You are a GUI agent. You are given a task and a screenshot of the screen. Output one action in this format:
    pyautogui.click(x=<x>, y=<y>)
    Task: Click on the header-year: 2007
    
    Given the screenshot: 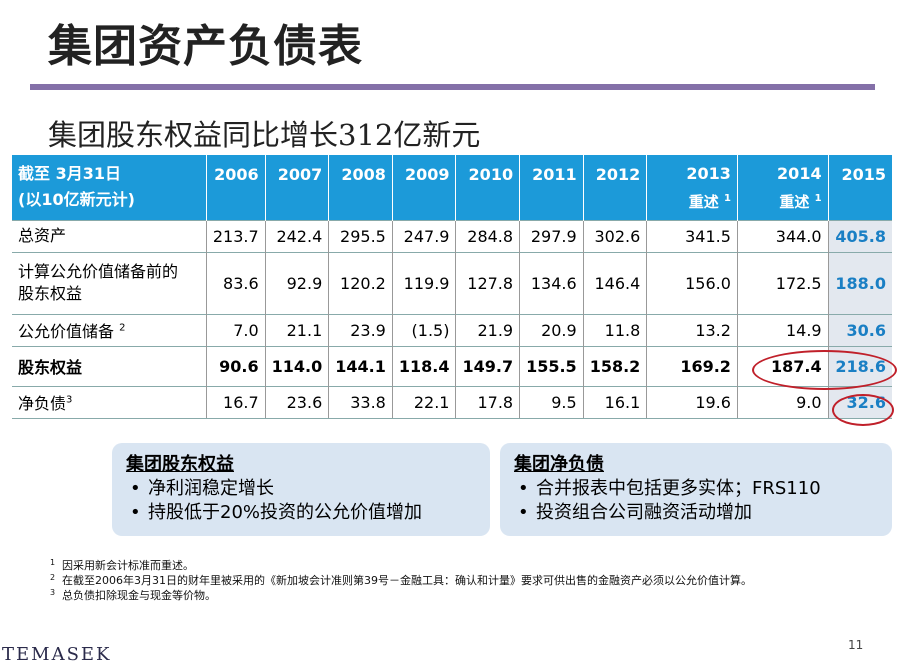 What is the action you would take?
    pyautogui.click(x=297, y=187)
    